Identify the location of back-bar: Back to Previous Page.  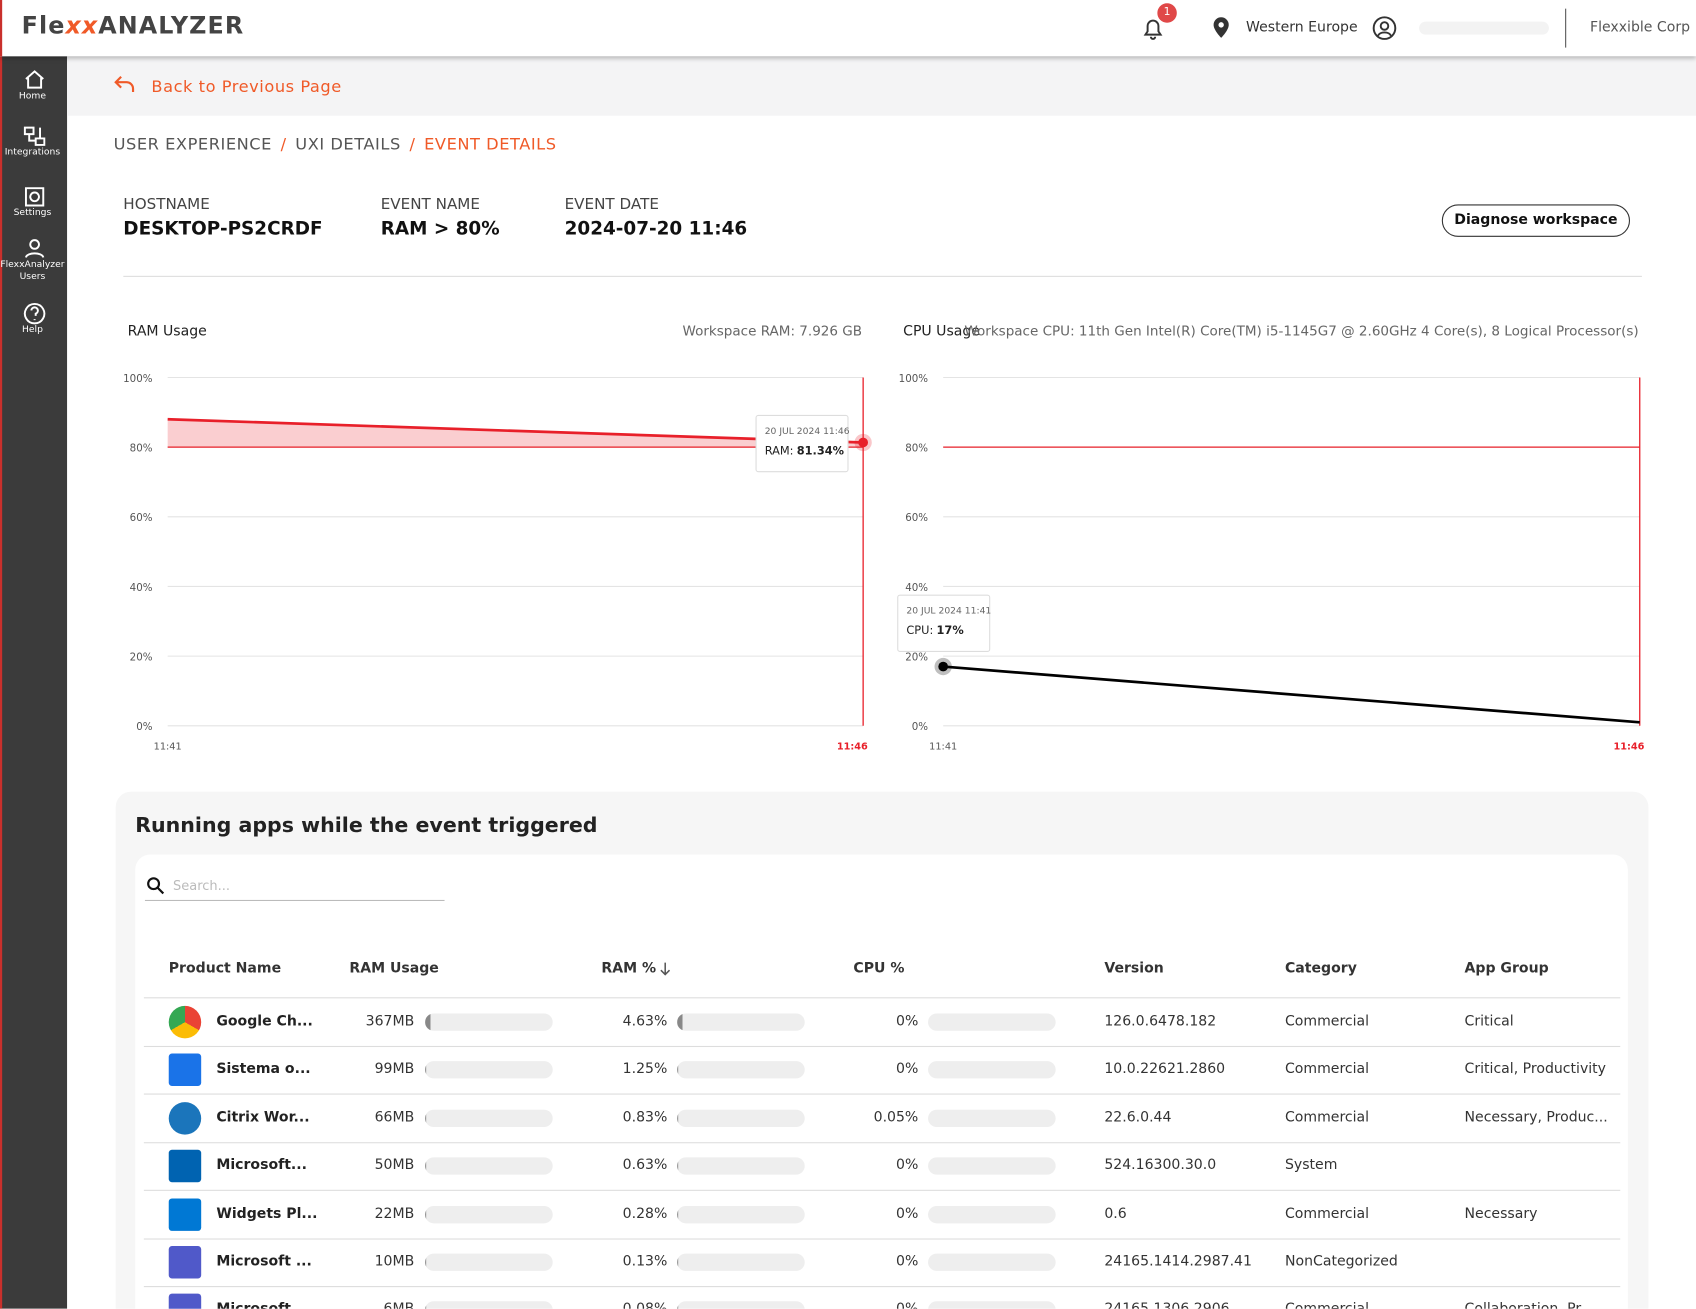
(881, 86).